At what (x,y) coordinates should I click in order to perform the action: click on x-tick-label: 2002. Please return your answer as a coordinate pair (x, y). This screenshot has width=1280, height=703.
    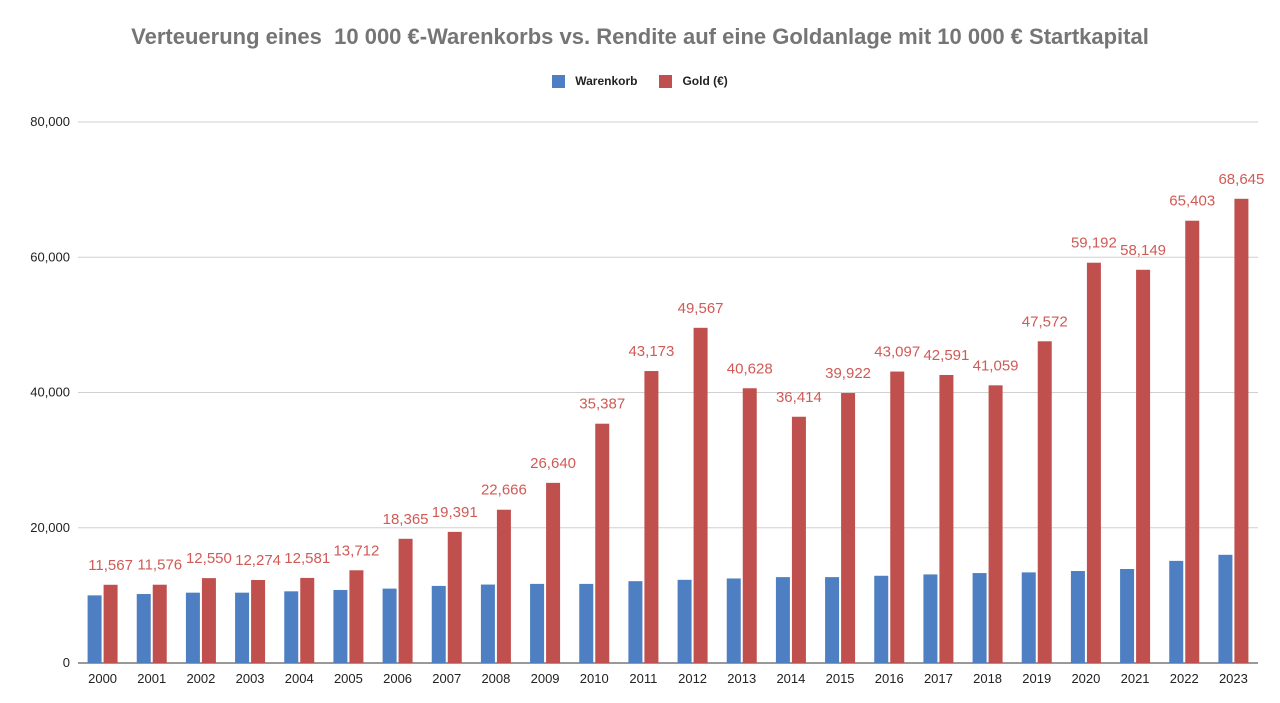
    Looking at the image, I should click on (200, 678).